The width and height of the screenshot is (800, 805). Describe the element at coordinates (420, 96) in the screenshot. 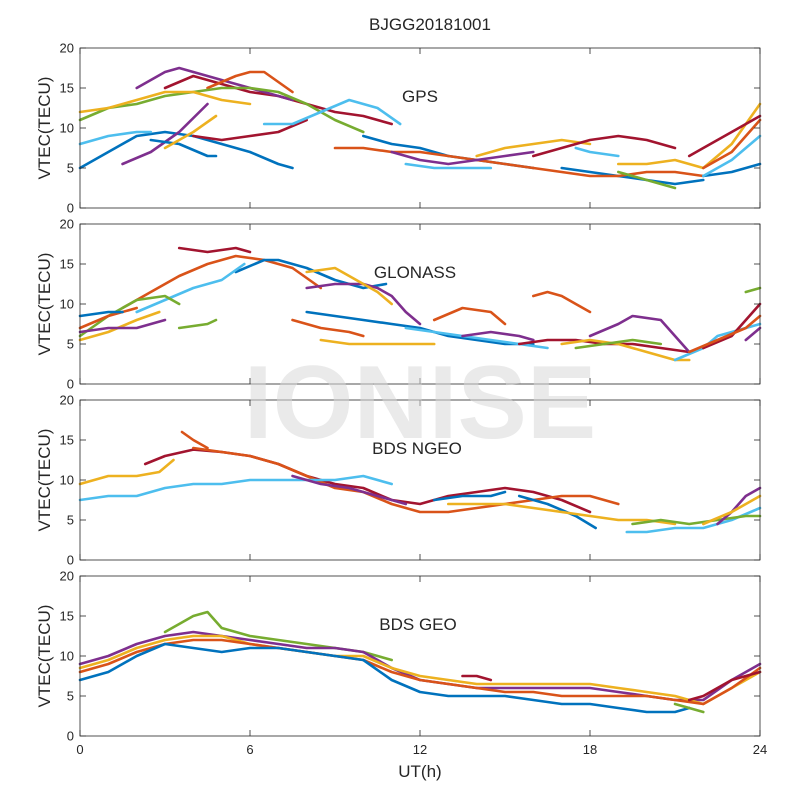

I see `panel-label: GPS` at that location.